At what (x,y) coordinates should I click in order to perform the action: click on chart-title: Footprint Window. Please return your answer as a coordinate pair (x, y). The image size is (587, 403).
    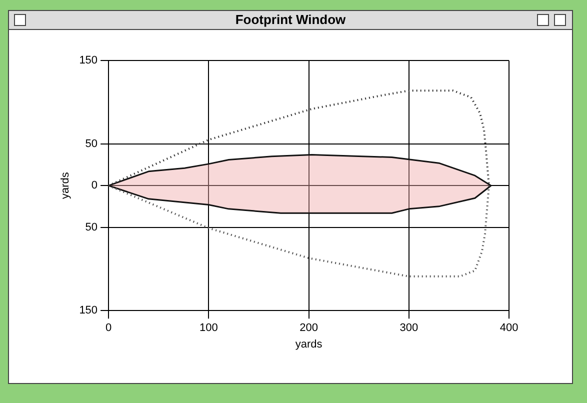
    Looking at the image, I should click on (290, 19).